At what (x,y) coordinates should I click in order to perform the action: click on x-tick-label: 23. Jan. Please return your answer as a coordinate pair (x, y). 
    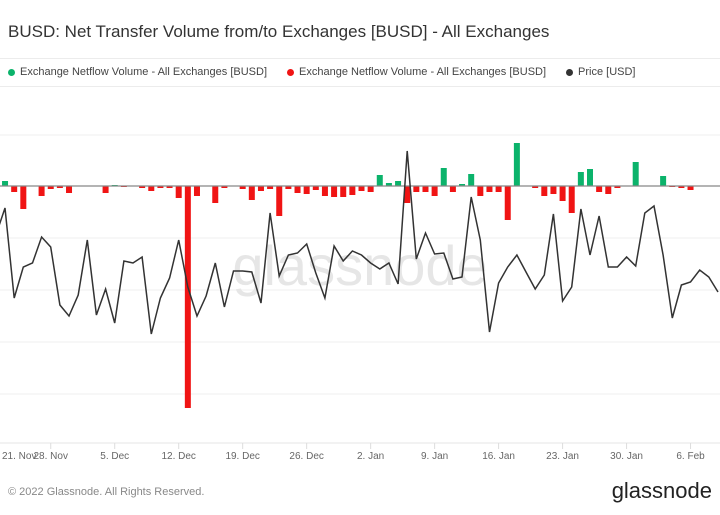
    Looking at the image, I should click on (562, 456).